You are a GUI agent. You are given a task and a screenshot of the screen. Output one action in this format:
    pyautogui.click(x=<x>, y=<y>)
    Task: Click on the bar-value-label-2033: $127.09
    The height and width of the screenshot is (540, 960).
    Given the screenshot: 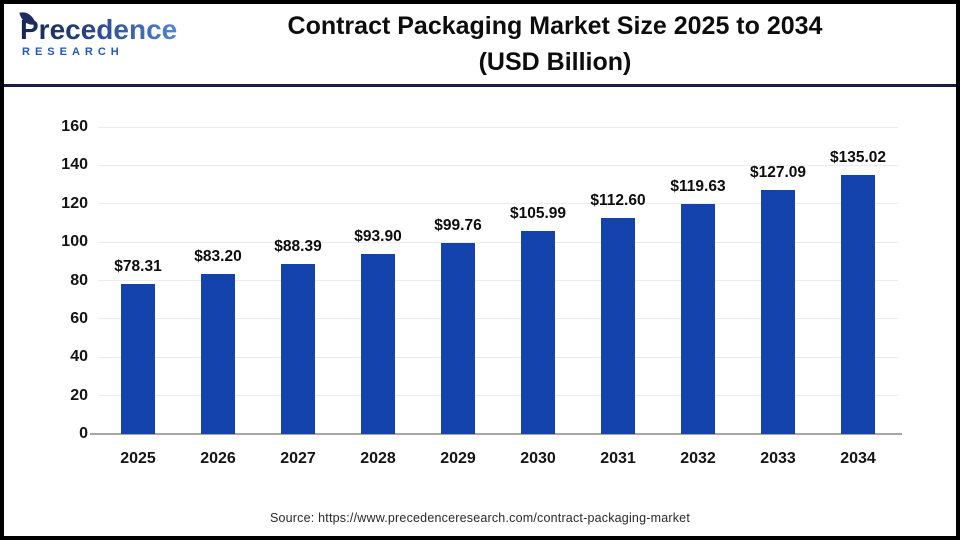 What is the action you would take?
    pyautogui.click(x=778, y=173)
    